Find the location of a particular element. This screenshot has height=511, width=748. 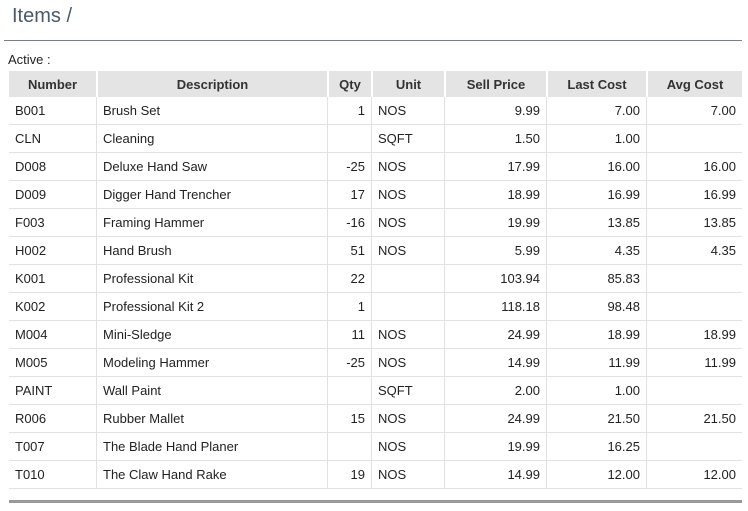

item-number-link: D008 is located at coordinates (52, 167).